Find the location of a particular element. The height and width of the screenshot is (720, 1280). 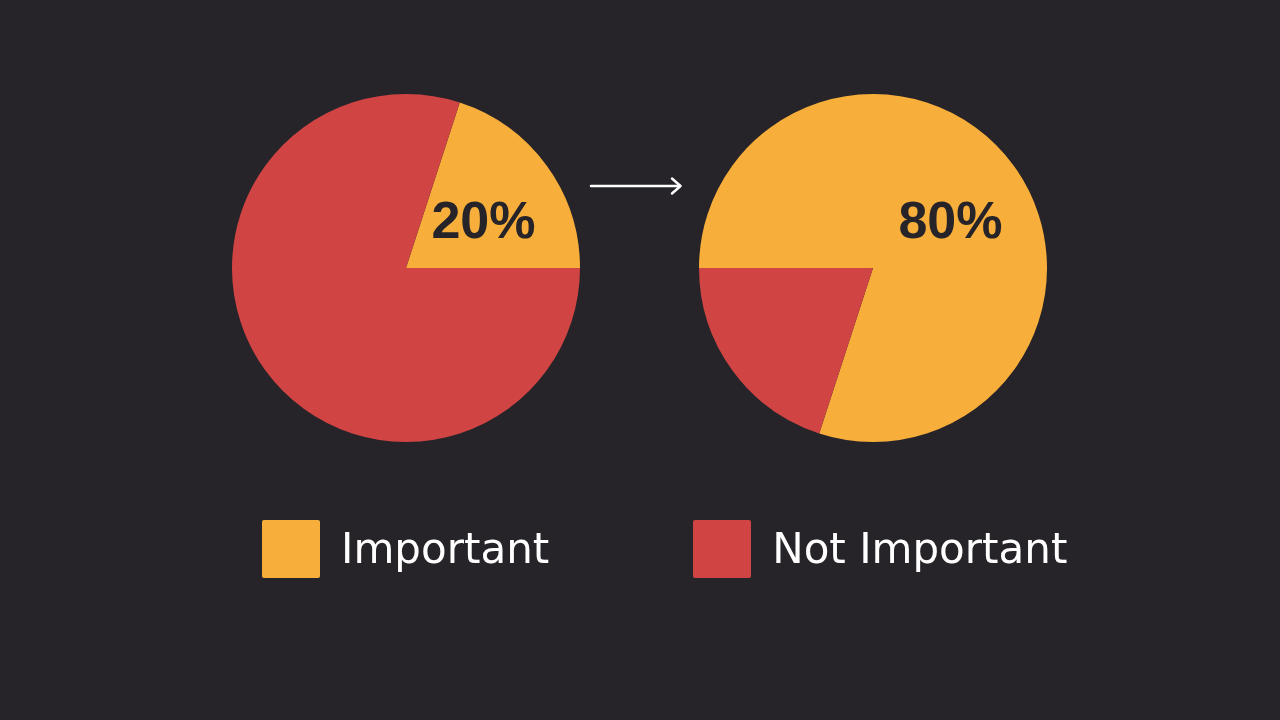

data-label: 20% is located at coordinates (483, 220).